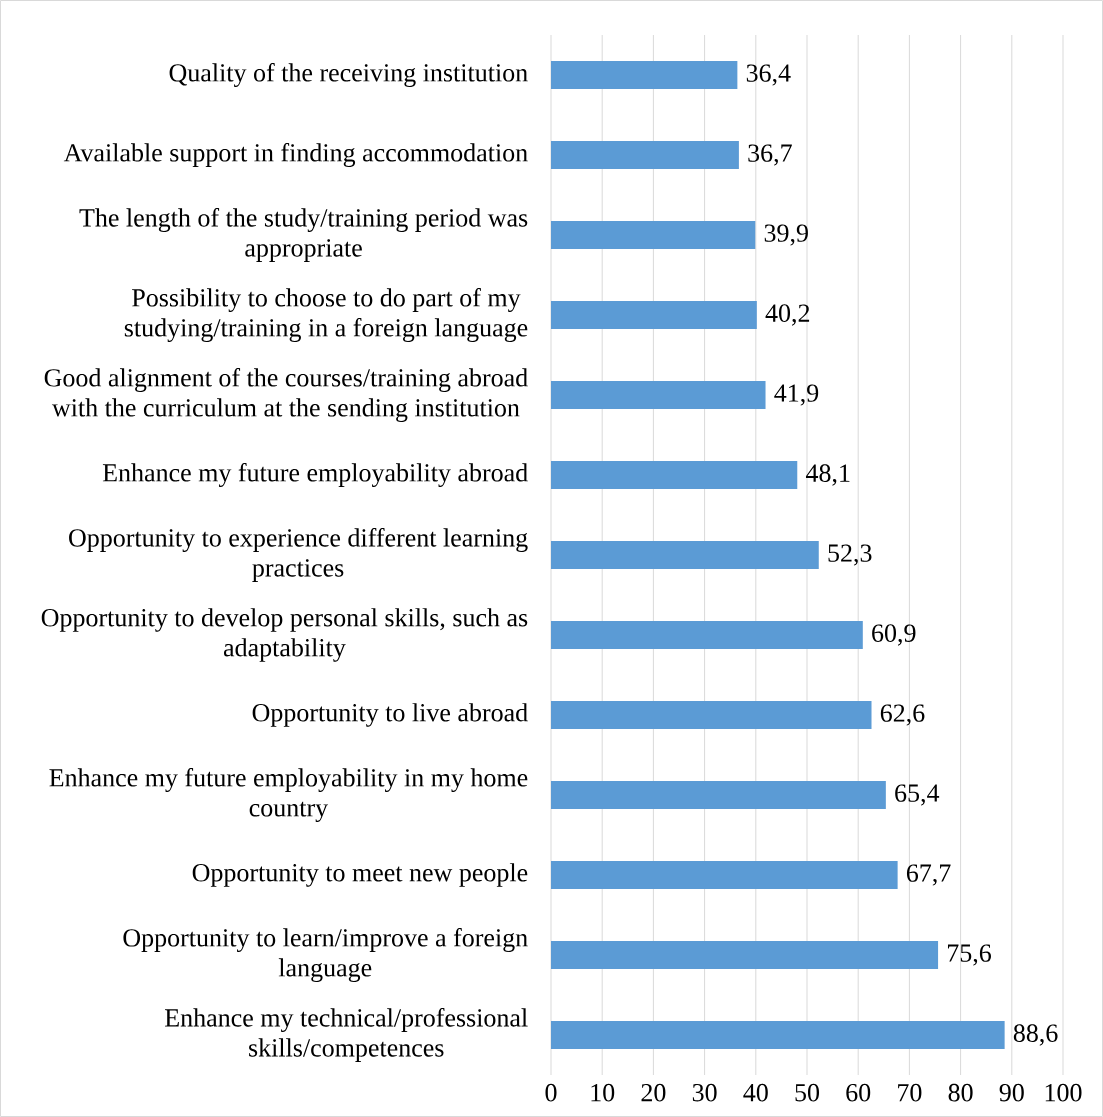 Image resolution: width=1103 pixels, height=1117 pixels. I want to click on y-tick-label: Opportunity to develop personal skills, such as adaptability, so click(284, 635).